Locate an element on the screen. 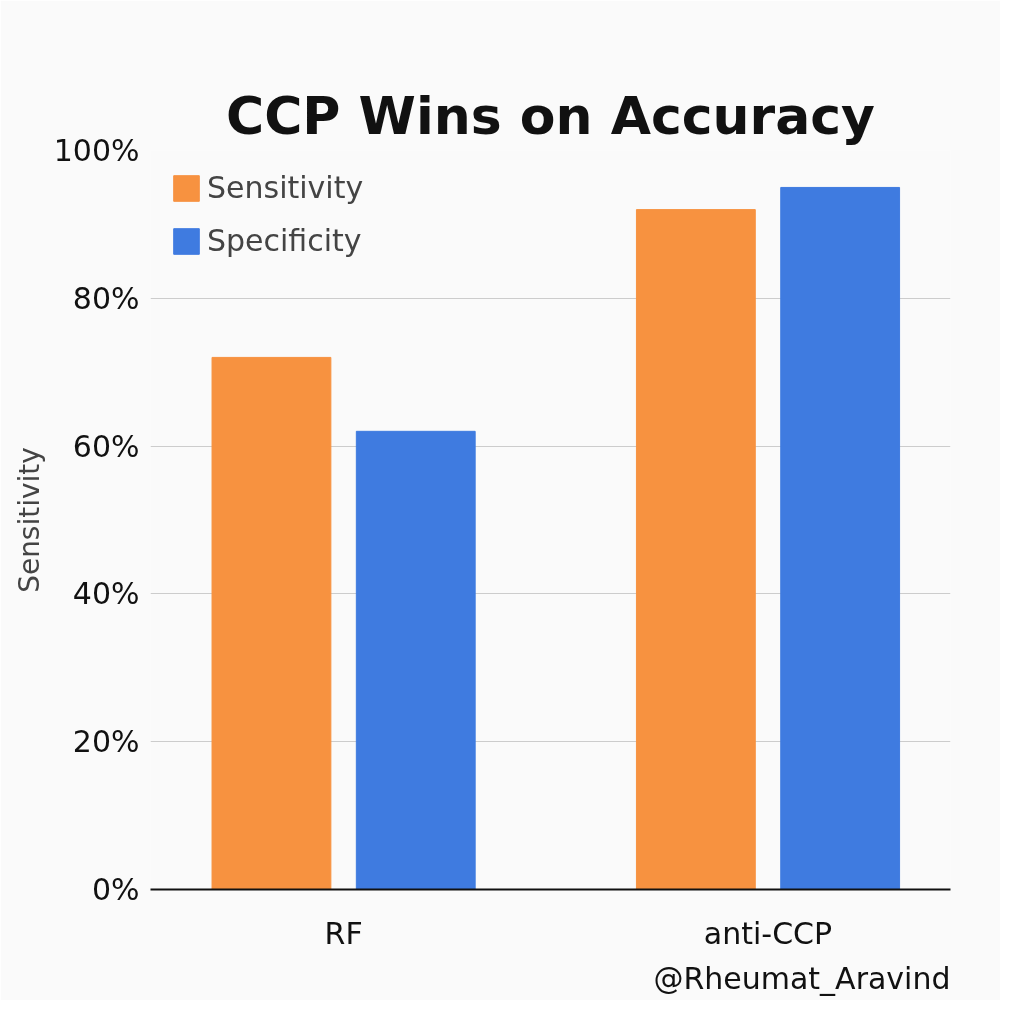 This screenshot has height=1024, width=1024. y-tick-label: 100% is located at coordinates (96, 150).